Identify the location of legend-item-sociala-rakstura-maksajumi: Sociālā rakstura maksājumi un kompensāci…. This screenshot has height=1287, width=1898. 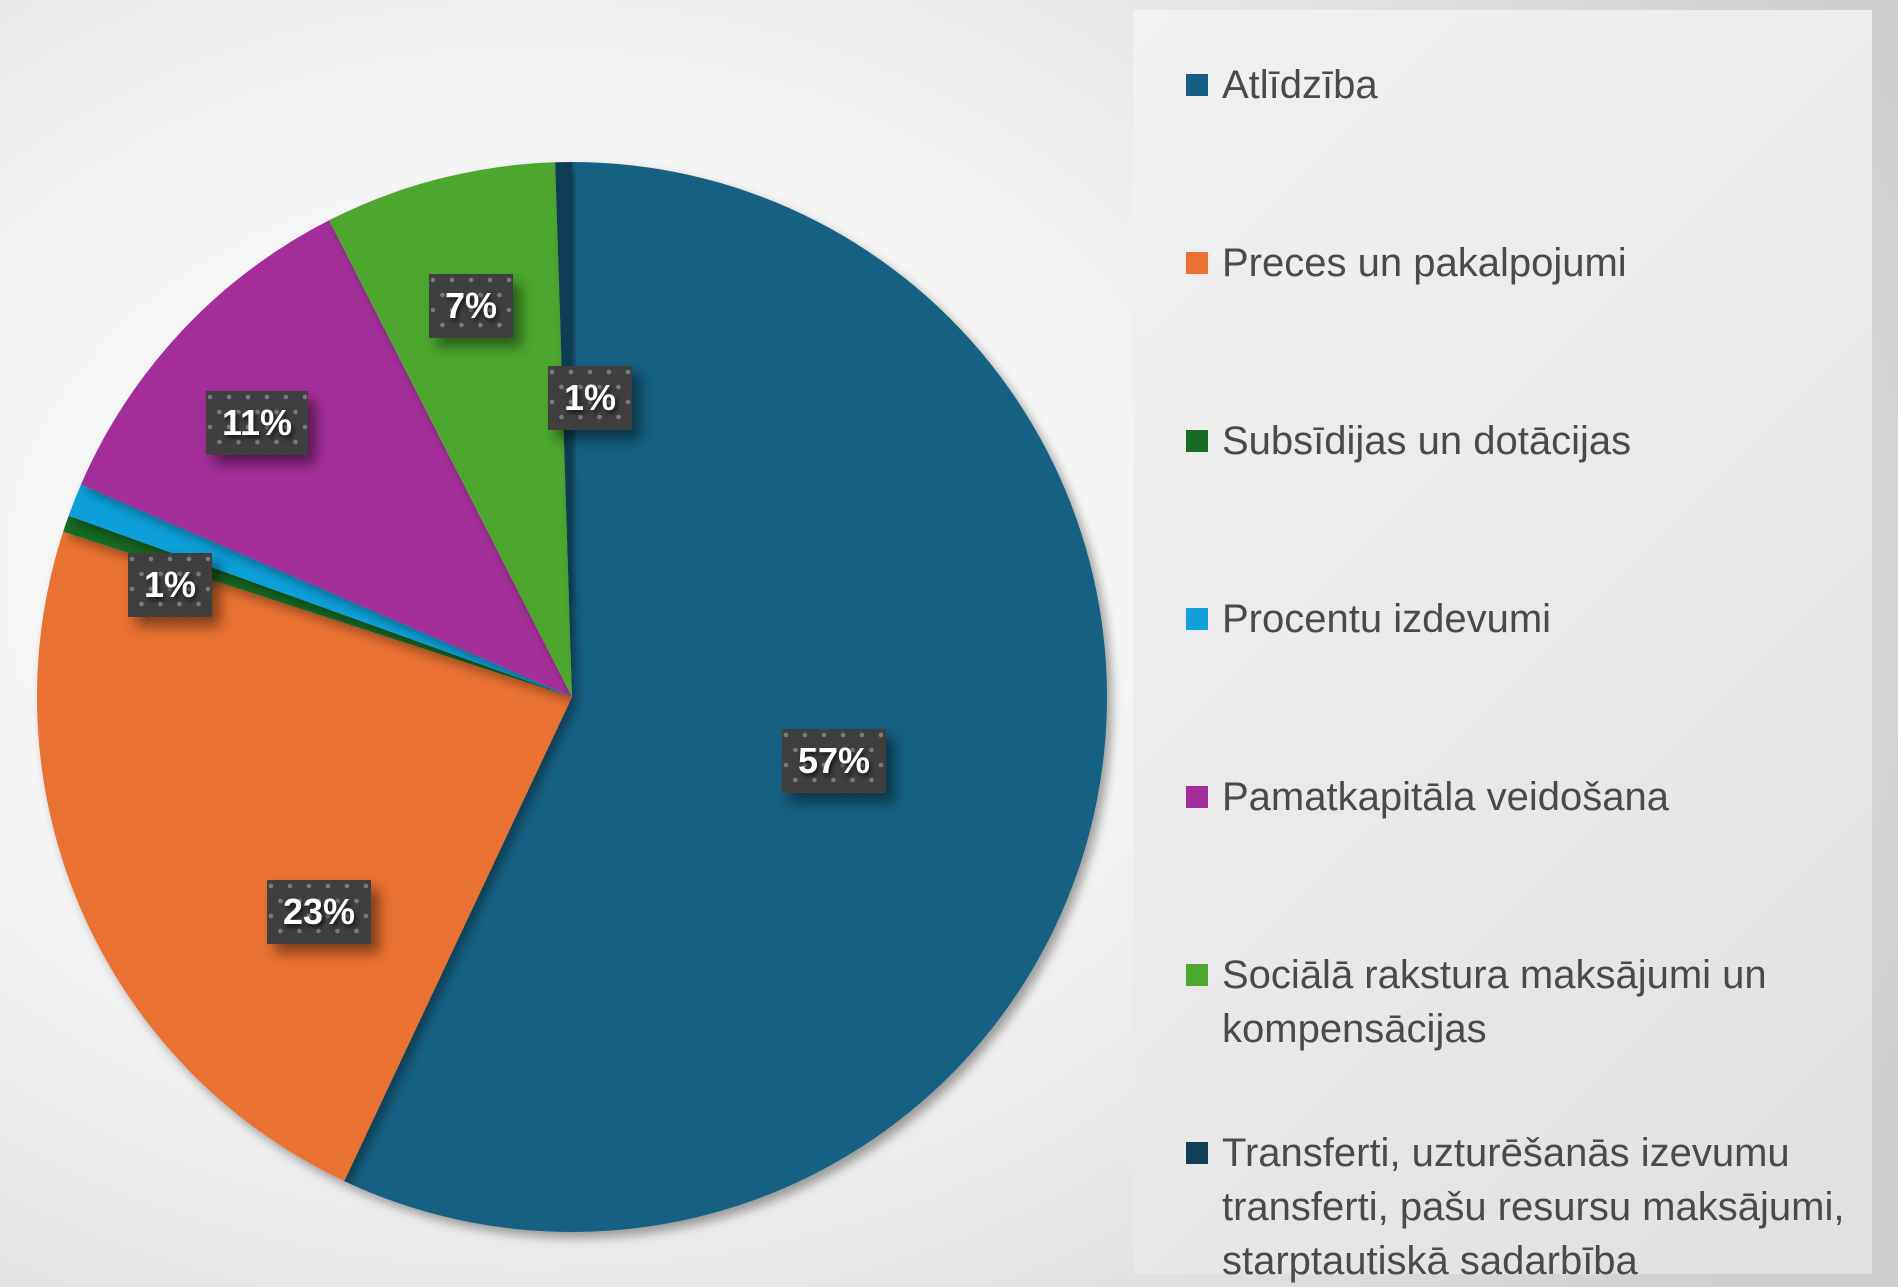
(1536, 1002).